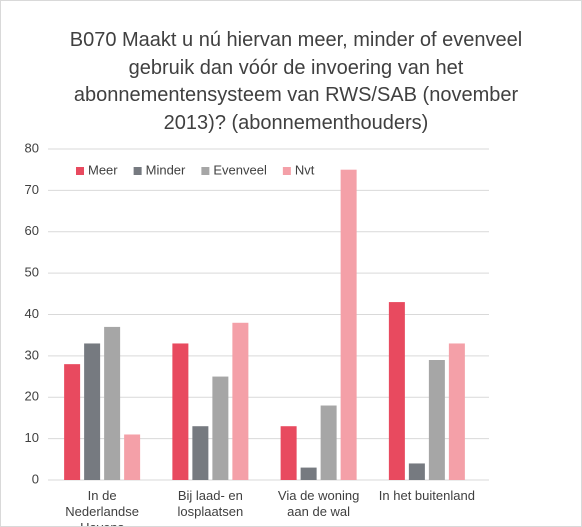 Image resolution: width=582 pixels, height=527 pixels. What do you see at coordinates (32, 354) in the screenshot?
I see `y-tick-label: 30` at bounding box center [32, 354].